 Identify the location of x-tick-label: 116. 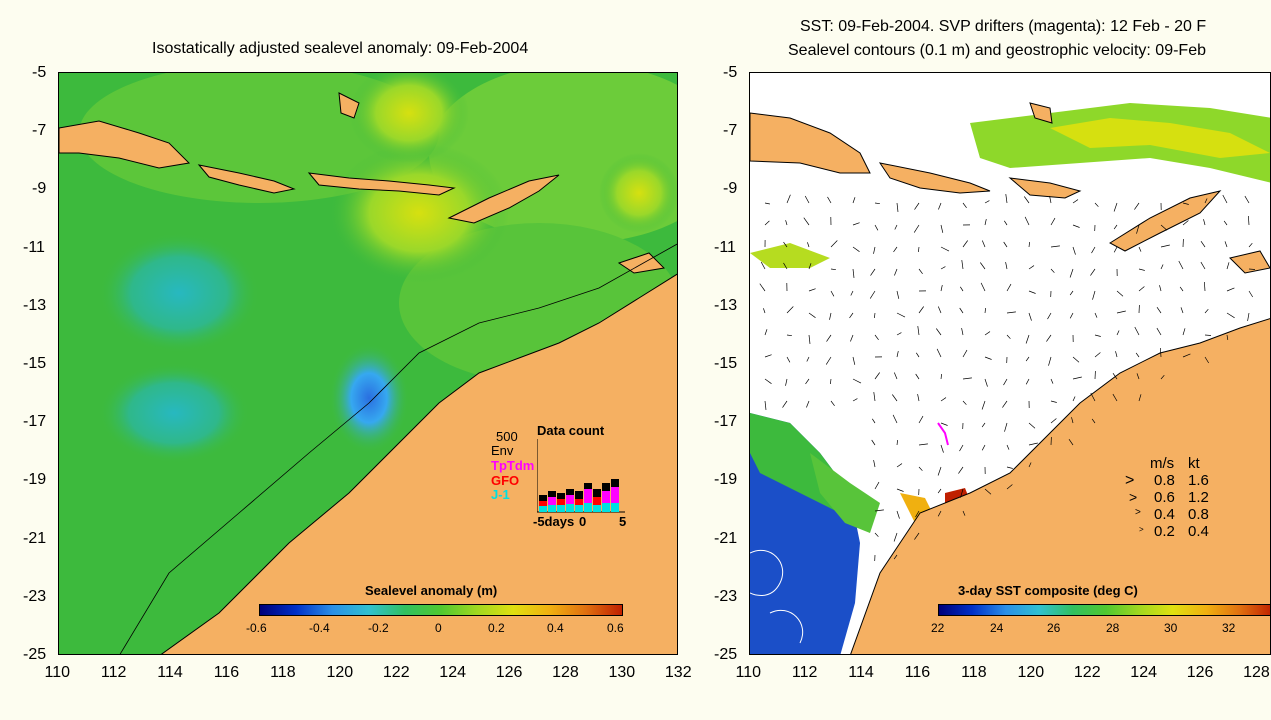
(917, 672).